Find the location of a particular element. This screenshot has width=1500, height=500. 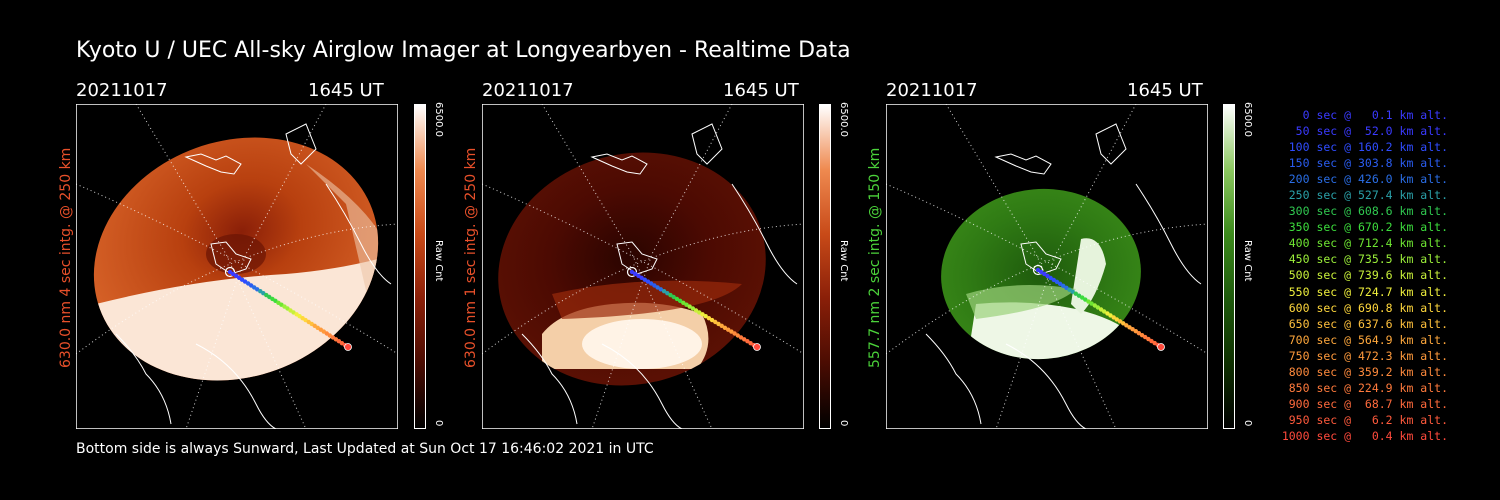

legend-row: 250 sec @ 527.4 km alt. is located at coordinates (1368, 195).